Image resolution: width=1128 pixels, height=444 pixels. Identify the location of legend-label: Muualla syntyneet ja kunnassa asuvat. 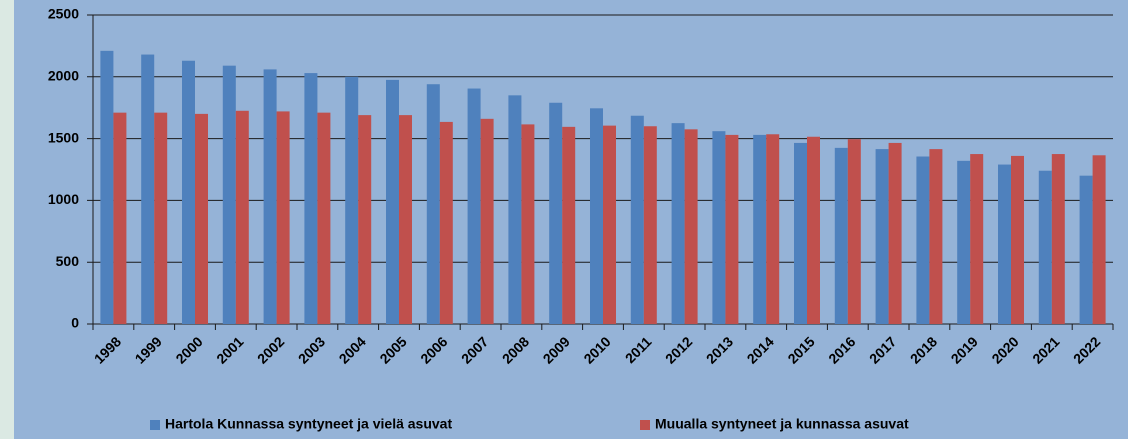
(782, 424).